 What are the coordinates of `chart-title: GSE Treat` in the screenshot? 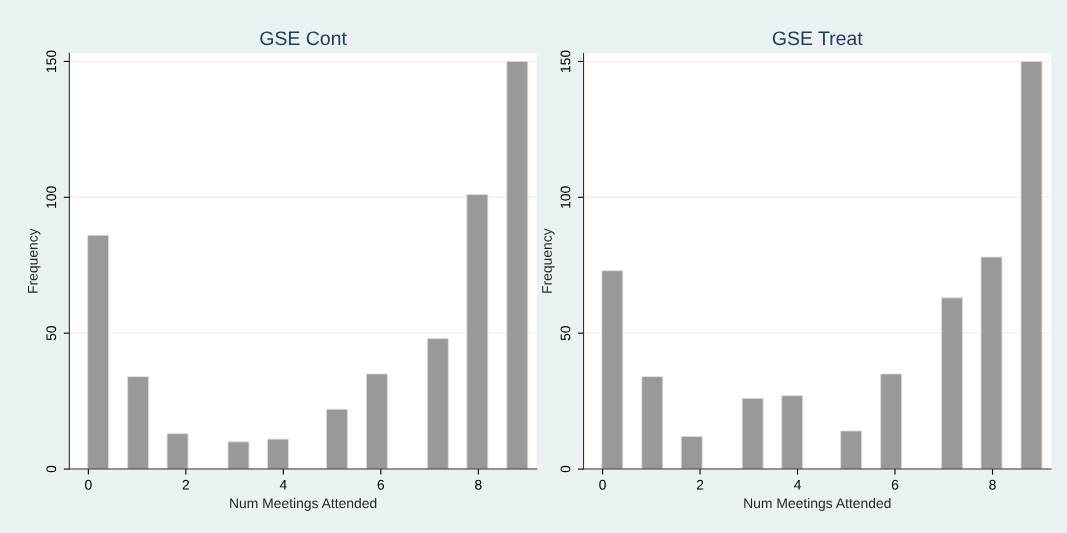 It's located at (817, 38).